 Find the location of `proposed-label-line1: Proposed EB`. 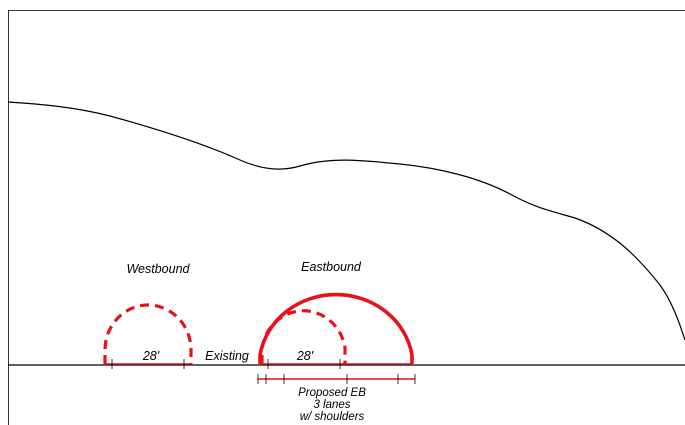

proposed-label-line1: Proposed EB is located at coordinates (332, 393).